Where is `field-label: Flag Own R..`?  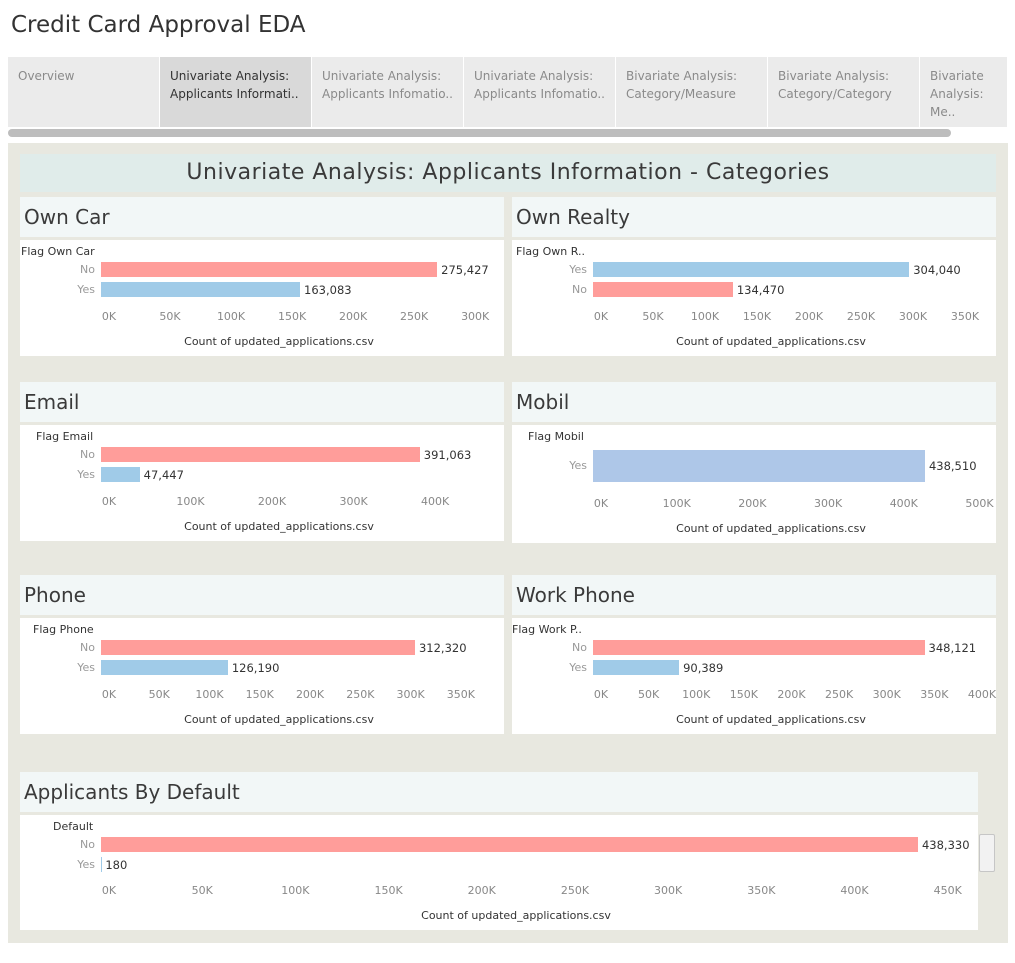 field-label: Flag Own R.. is located at coordinates (550, 251).